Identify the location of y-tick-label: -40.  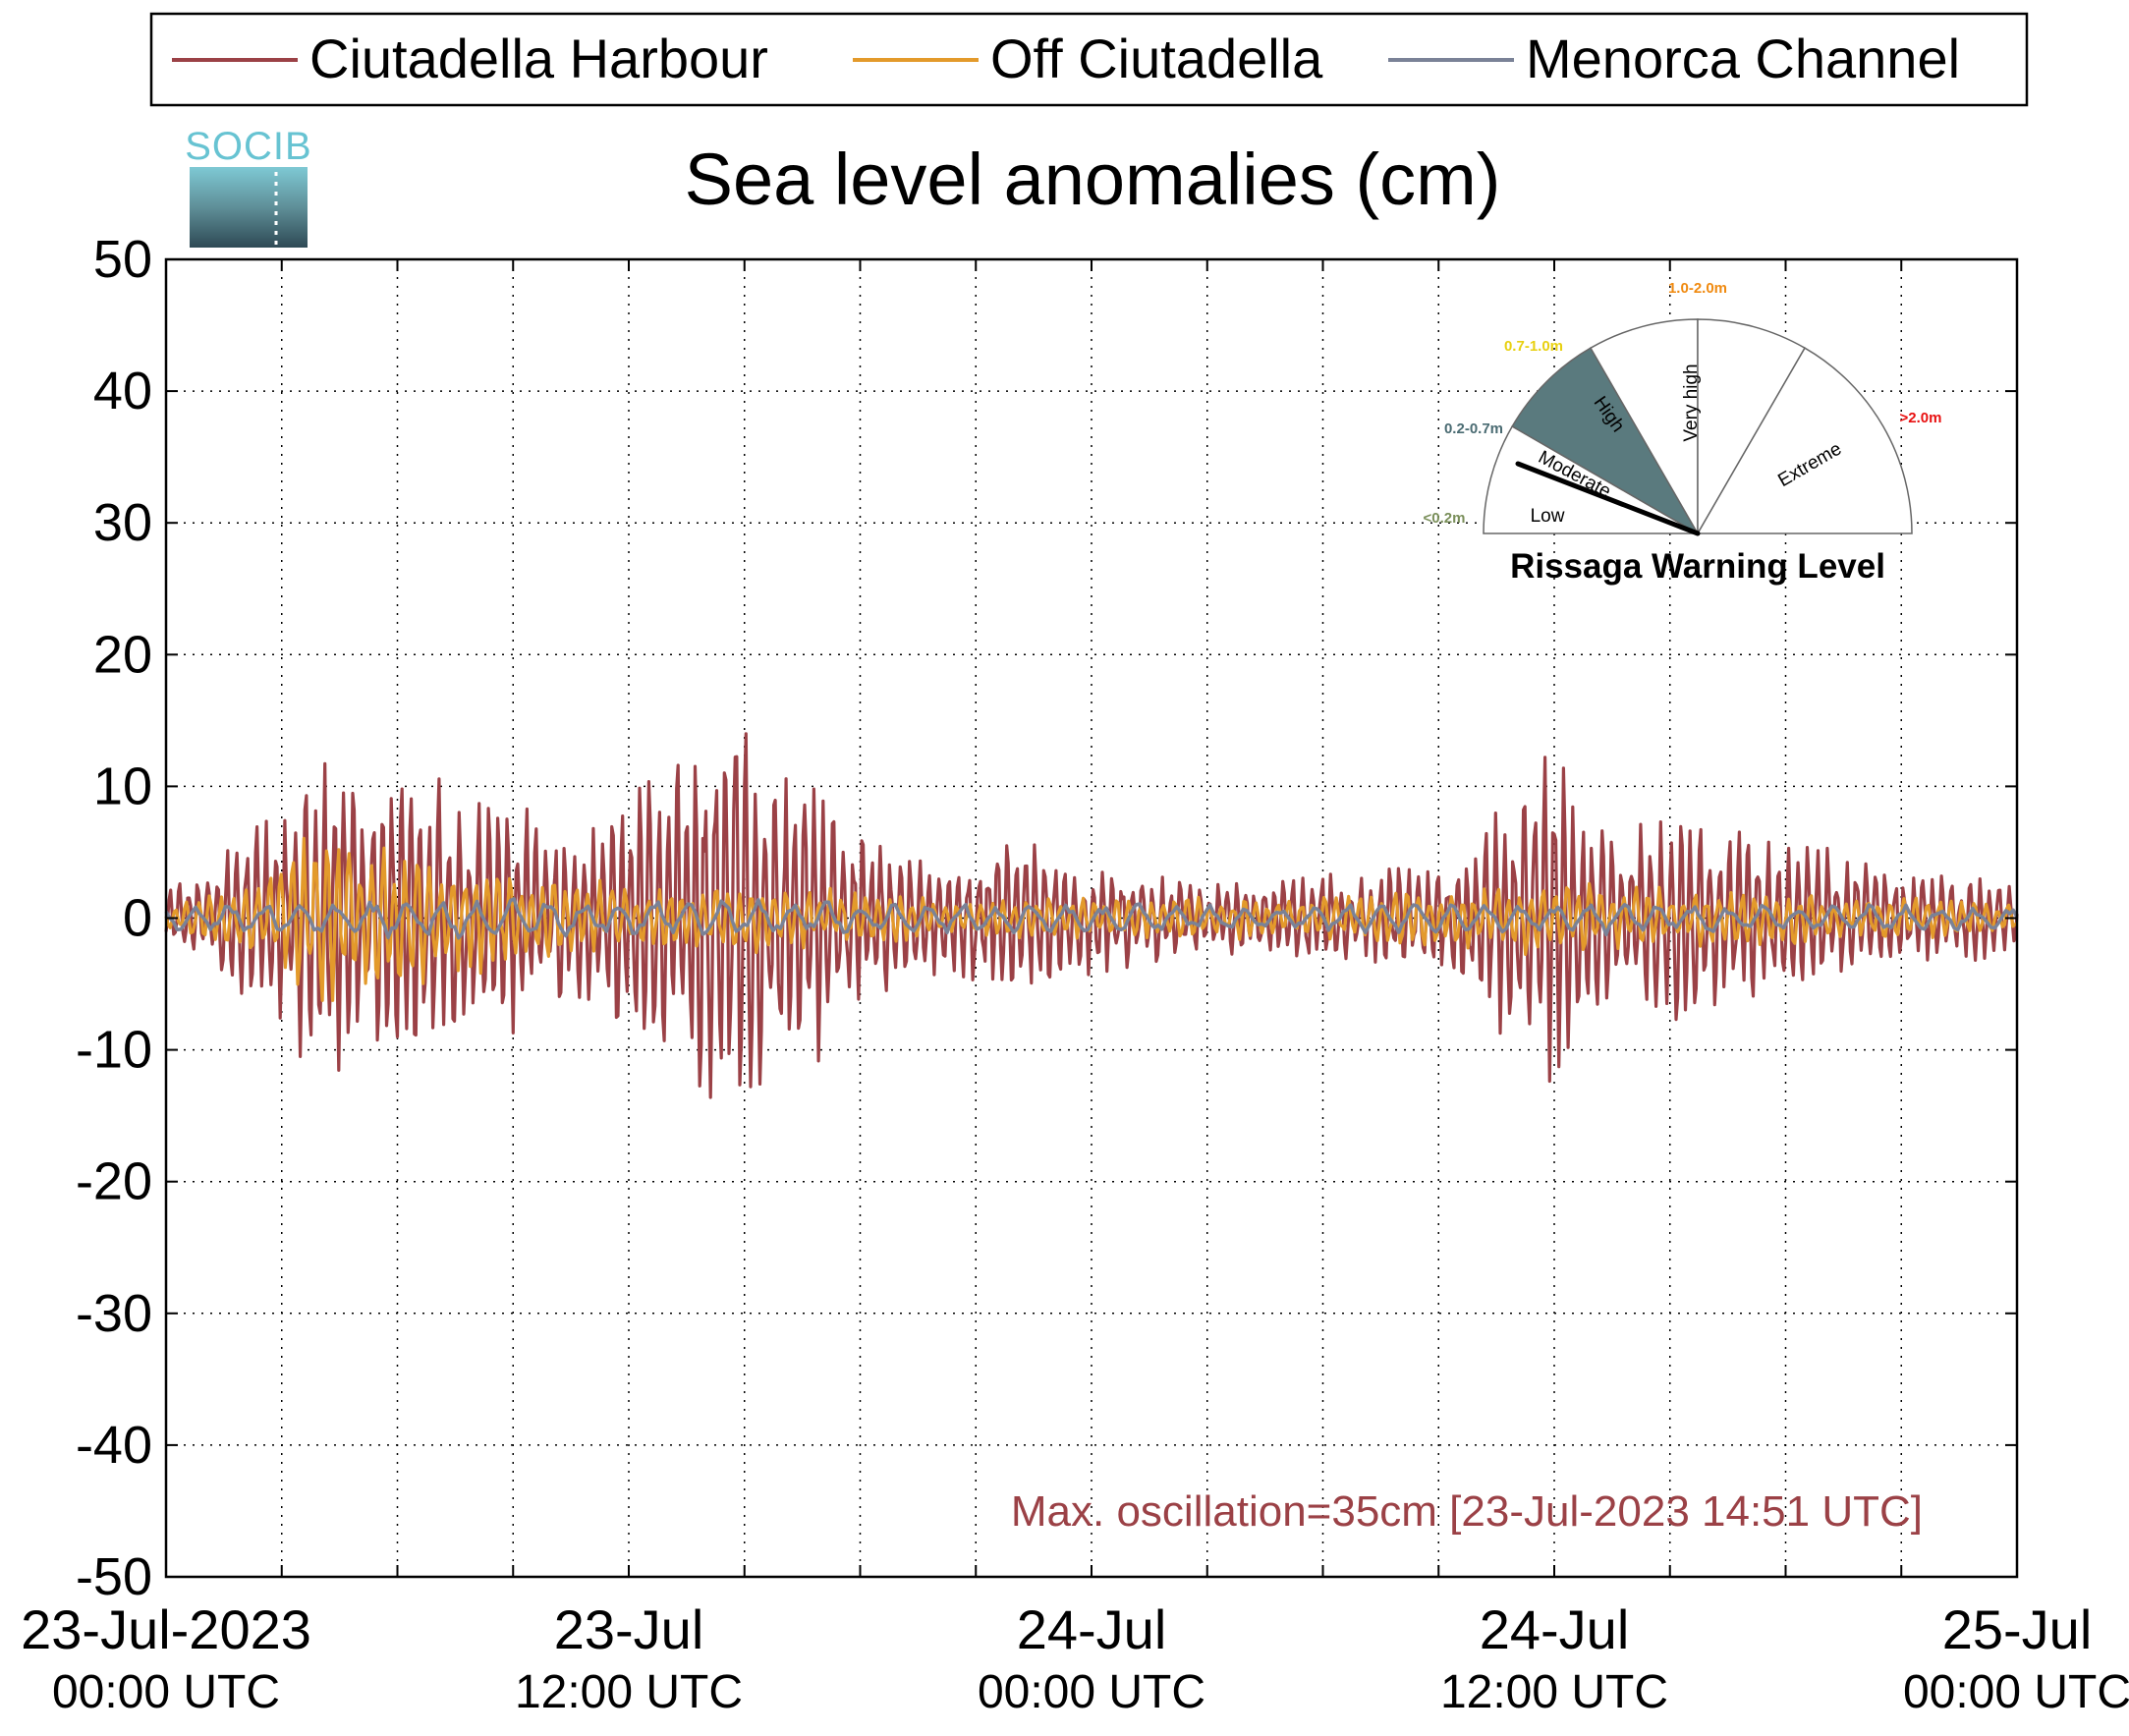
(114, 1445).